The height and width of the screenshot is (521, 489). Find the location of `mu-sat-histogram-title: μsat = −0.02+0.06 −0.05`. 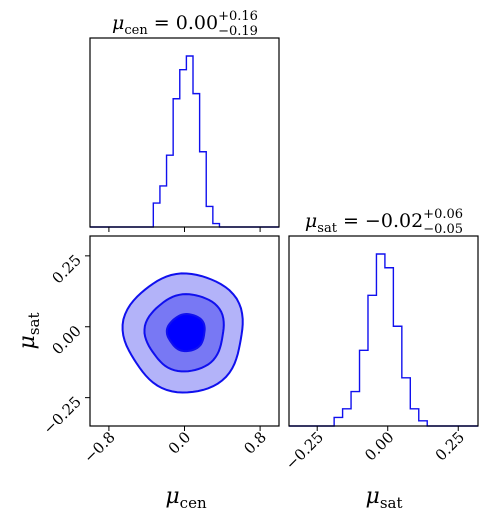

mu-sat-histogram-title: μsat = −0.02+0.06 −0.05 is located at coordinates (384, 222).